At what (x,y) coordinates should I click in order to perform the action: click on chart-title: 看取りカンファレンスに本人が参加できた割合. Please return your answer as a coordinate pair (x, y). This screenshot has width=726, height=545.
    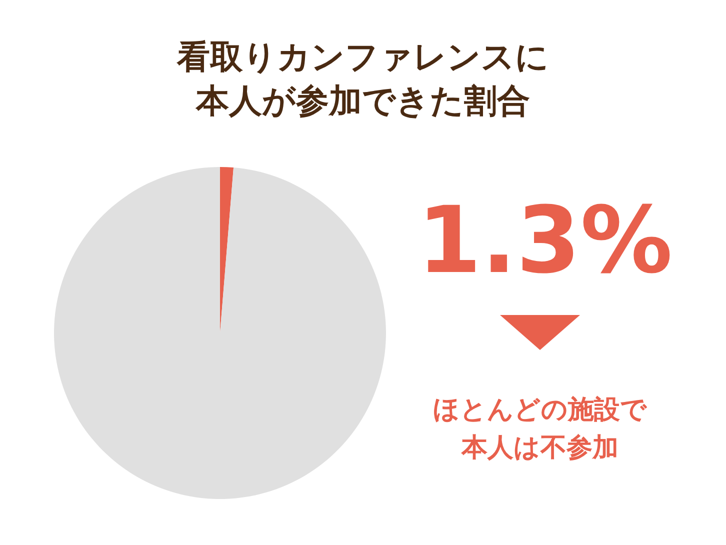
    Looking at the image, I should click on (362, 78).